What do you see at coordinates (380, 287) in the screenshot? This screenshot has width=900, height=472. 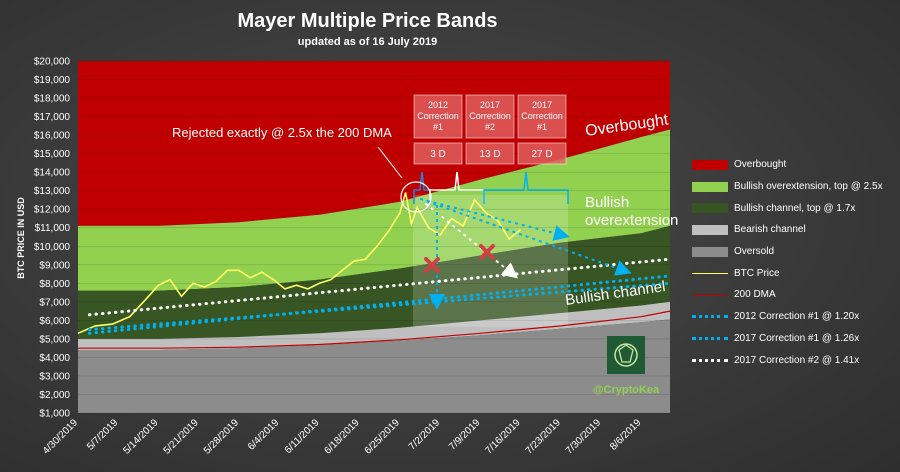 I see `line-2017-correction-2-1-41x` at bounding box center [380, 287].